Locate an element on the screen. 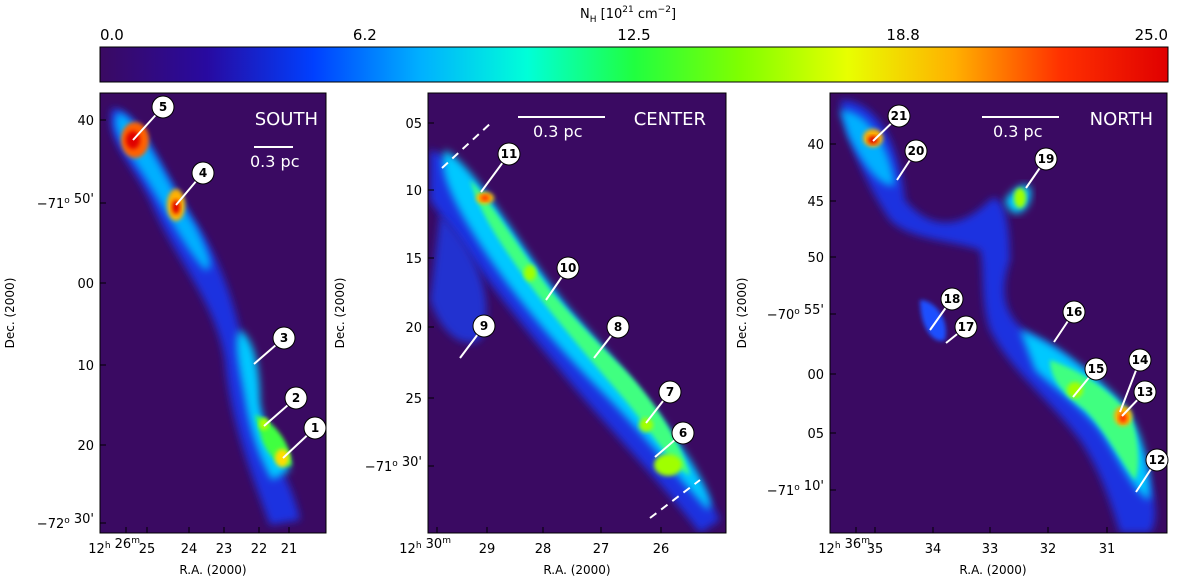  x-tick-label: 12h 26m is located at coordinates (114, 546).